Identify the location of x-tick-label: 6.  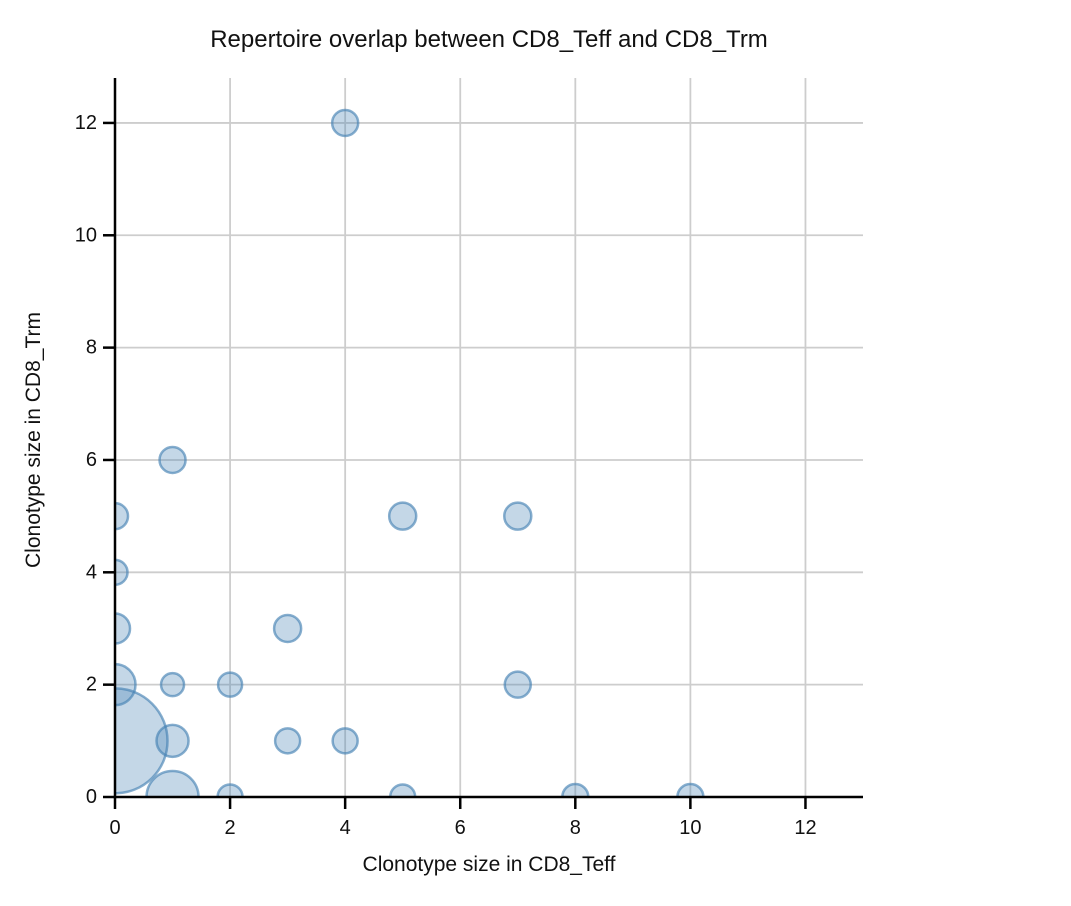
(460, 828).